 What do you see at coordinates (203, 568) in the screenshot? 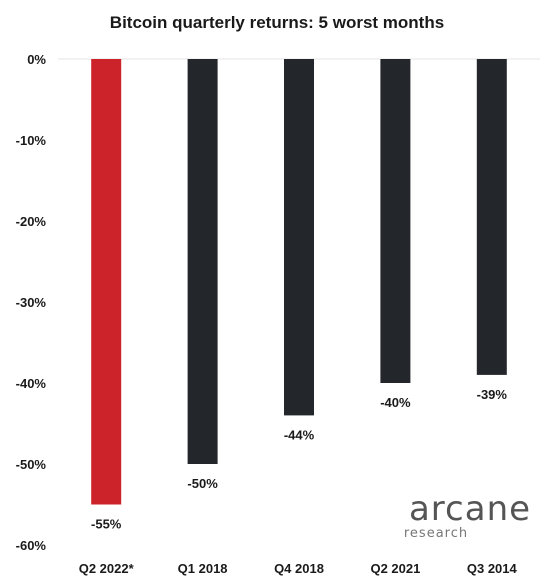
I see `x-tick-label-2: Q1 2018` at bounding box center [203, 568].